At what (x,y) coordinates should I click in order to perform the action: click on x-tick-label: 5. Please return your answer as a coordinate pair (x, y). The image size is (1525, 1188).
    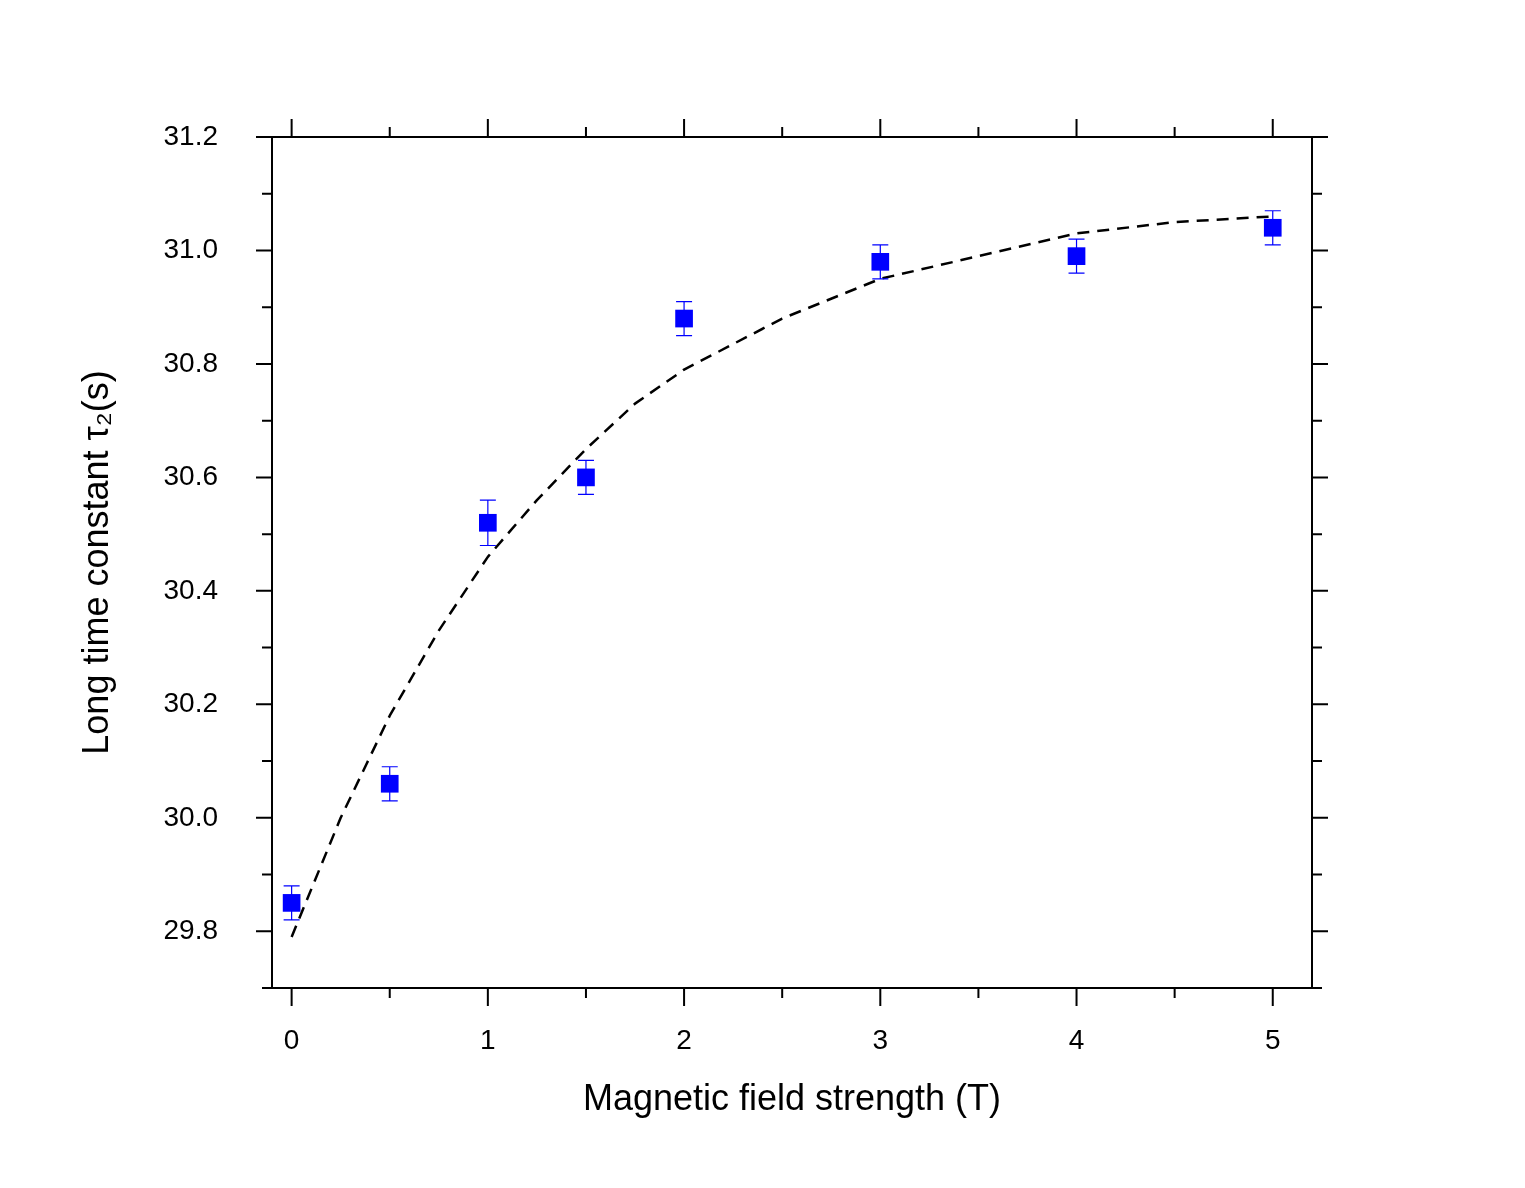
    Looking at the image, I should click on (1272, 1039).